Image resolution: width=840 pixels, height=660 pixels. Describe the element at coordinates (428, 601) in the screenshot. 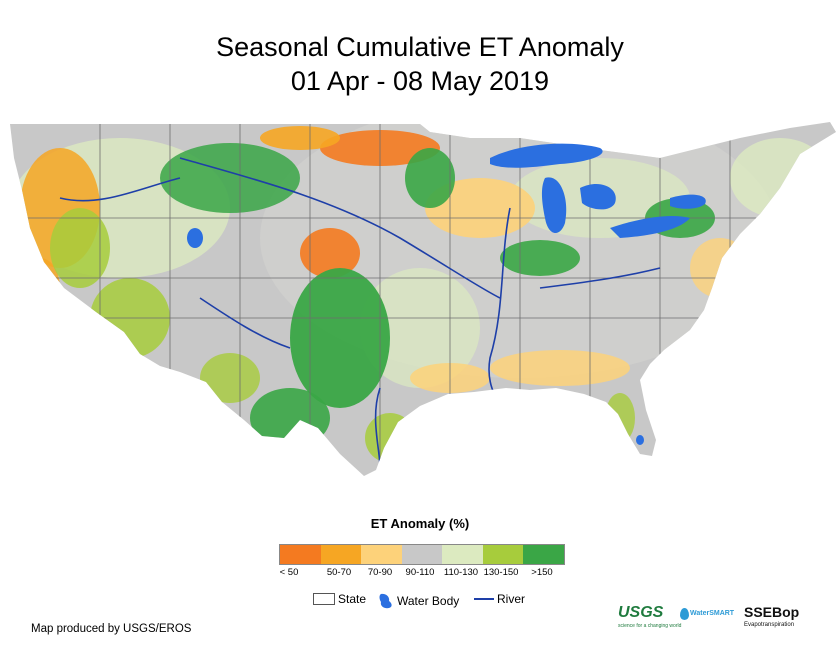

I see `key-water-label: Water Body` at that location.